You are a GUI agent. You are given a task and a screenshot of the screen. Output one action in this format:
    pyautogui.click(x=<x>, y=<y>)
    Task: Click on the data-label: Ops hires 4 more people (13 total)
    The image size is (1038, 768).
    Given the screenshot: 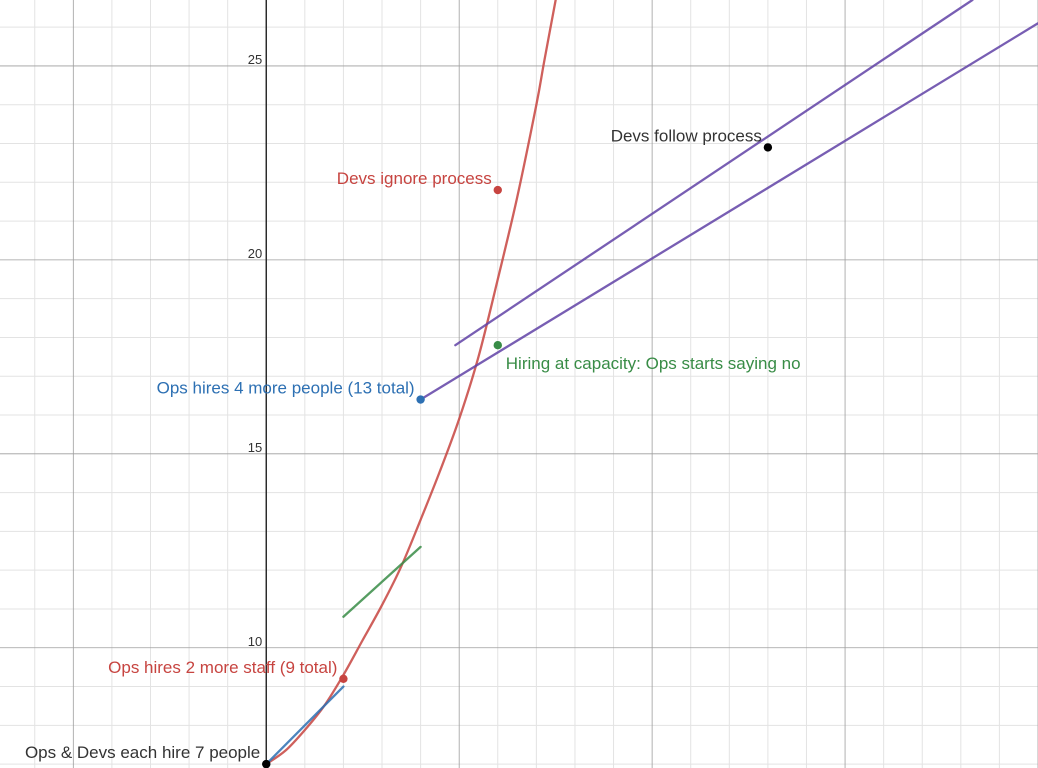 What is the action you would take?
    pyautogui.click(x=286, y=388)
    